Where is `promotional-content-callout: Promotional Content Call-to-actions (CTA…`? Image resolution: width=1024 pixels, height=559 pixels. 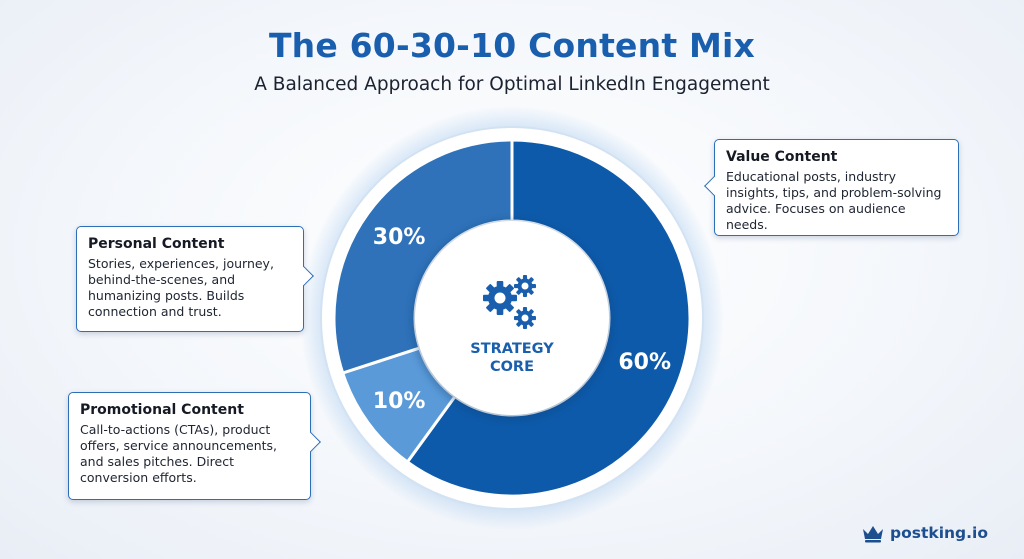
promotional-content-callout: Promotional Content Call-to-actions (CTA… is located at coordinates (189, 446).